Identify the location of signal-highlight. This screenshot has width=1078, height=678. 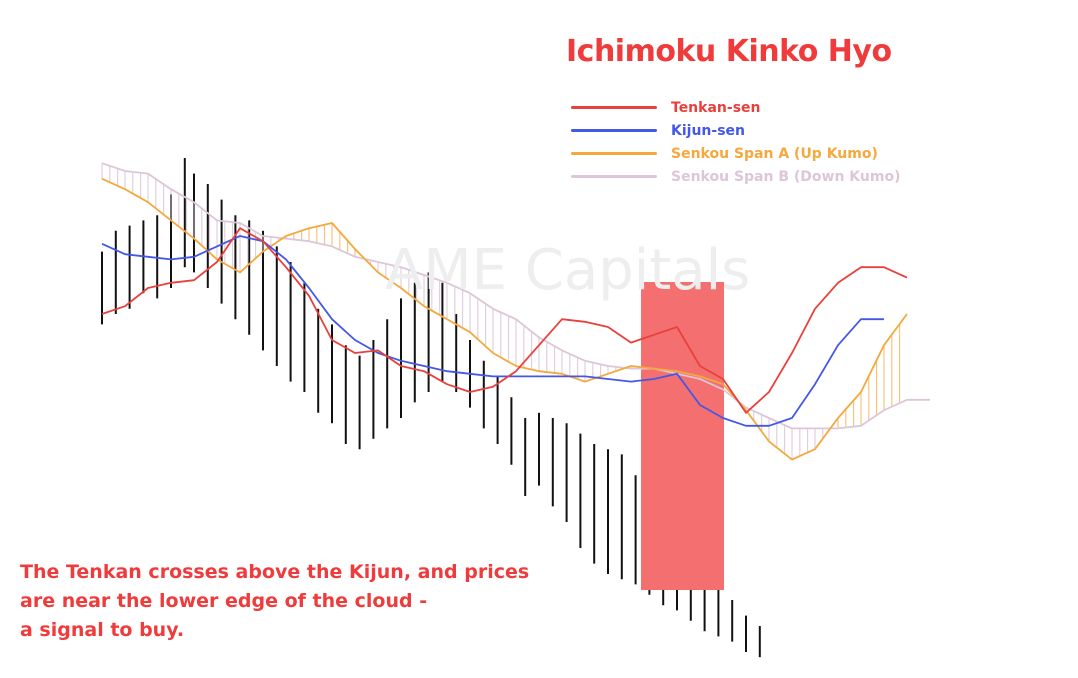
(682, 436).